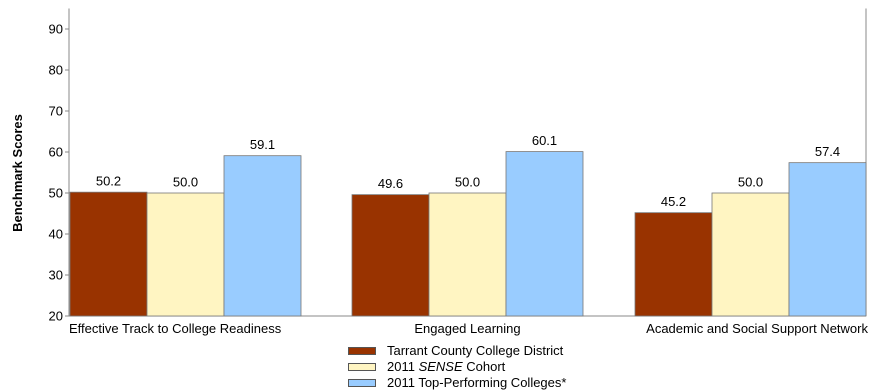 The height and width of the screenshot is (391, 870). Describe the element at coordinates (56, 275) in the screenshot. I see `y-tick-label: 30` at that location.